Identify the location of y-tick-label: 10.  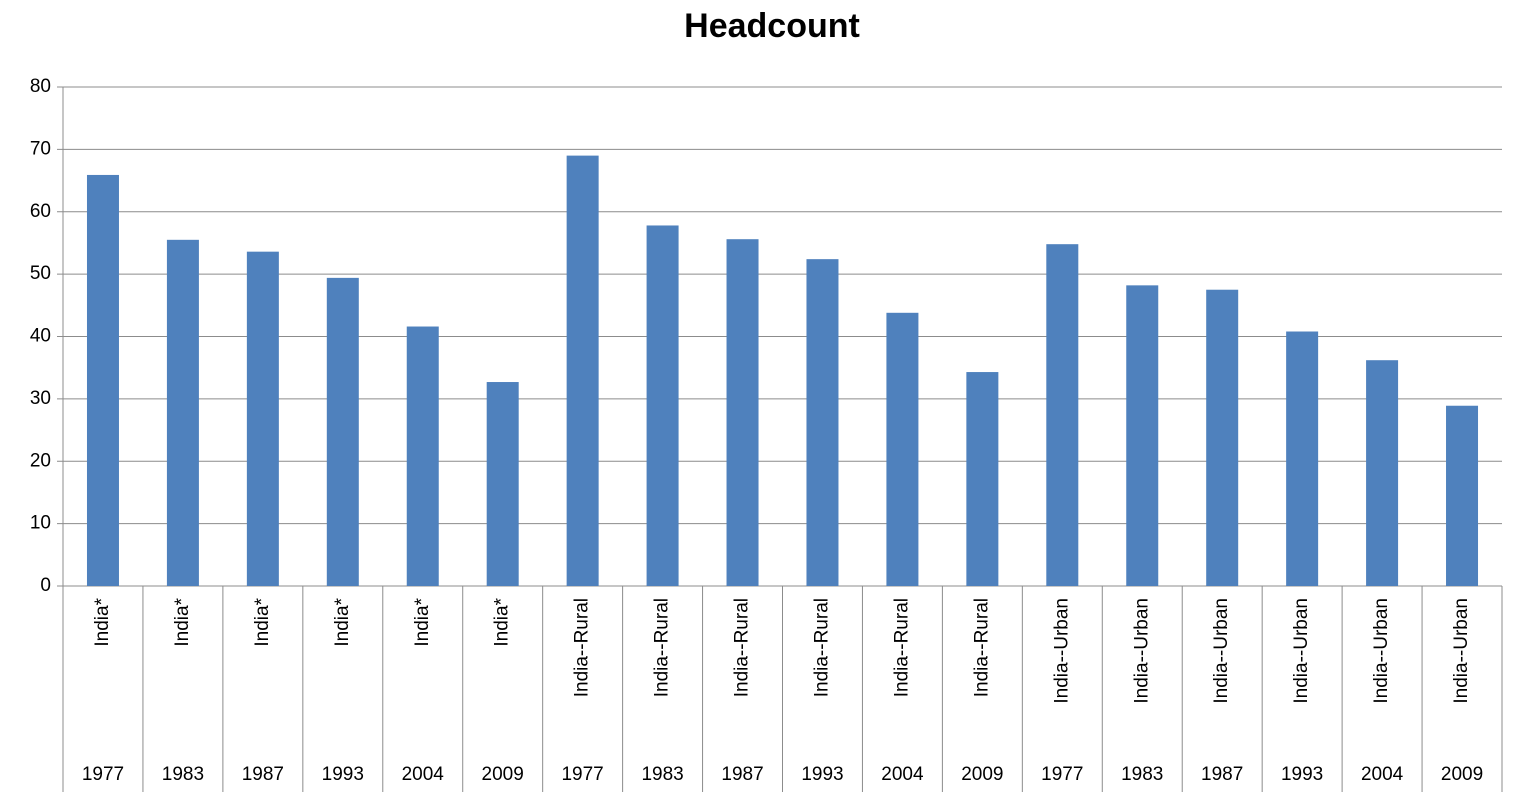
(40, 523).